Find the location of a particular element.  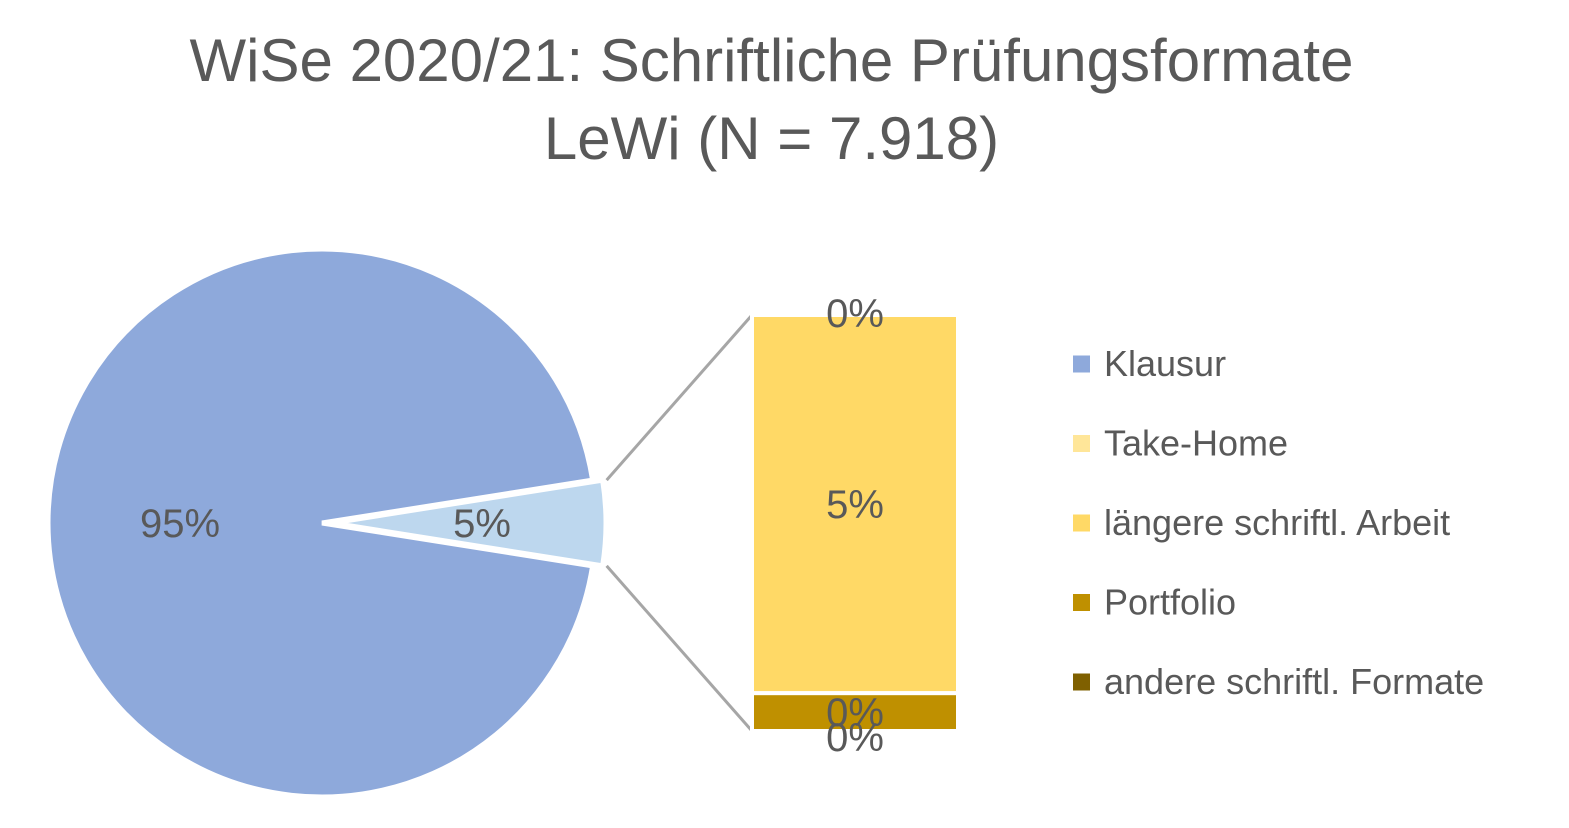

legend-label-laengere-schriftl-arbeit: längere schriftl. Arbeit is located at coordinates (1277, 522).